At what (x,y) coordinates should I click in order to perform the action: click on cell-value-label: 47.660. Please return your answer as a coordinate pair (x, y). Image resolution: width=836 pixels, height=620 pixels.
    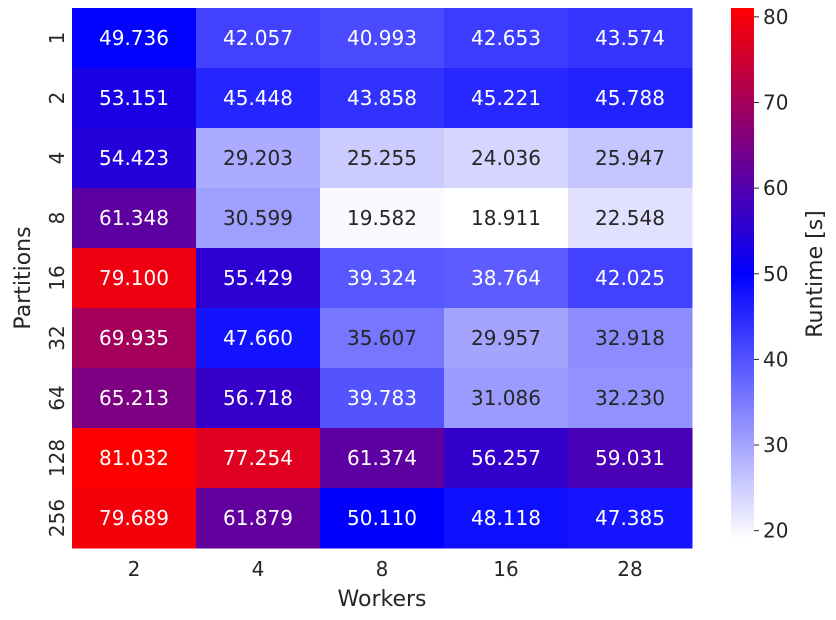
    Looking at the image, I should click on (258, 338).